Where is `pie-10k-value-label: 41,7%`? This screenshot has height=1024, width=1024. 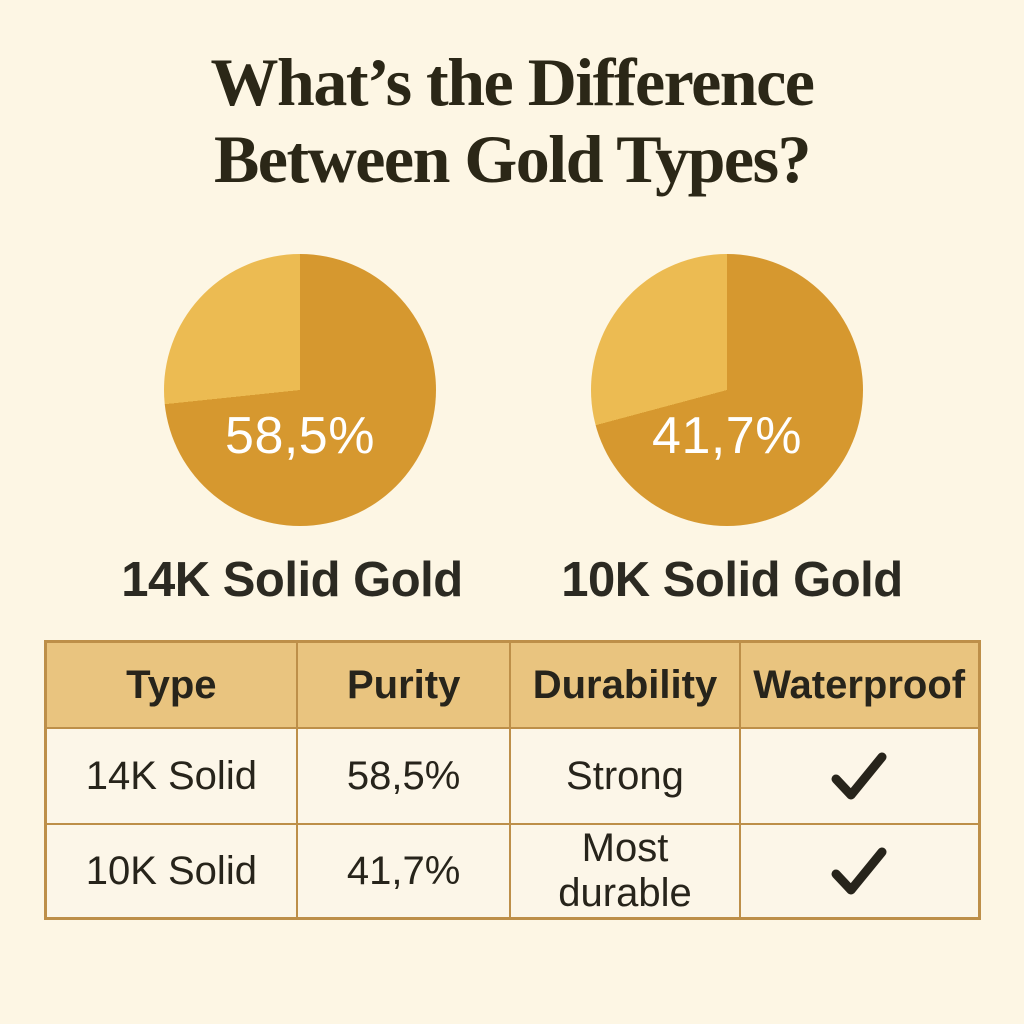
pie-10k-value-label: 41,7% is located at coordinates (727, 436).